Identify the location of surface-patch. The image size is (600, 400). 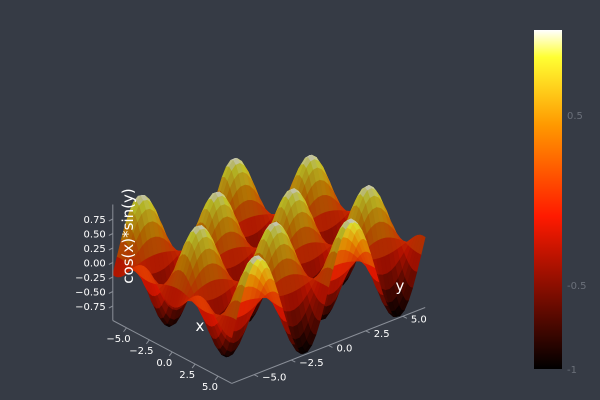
(232, 328).